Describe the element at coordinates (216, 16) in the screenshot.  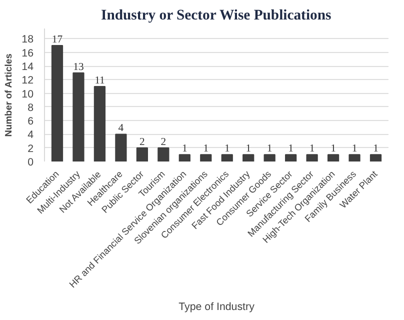
I see `chart-title: Industry or Sector Wise Publications` at that location.